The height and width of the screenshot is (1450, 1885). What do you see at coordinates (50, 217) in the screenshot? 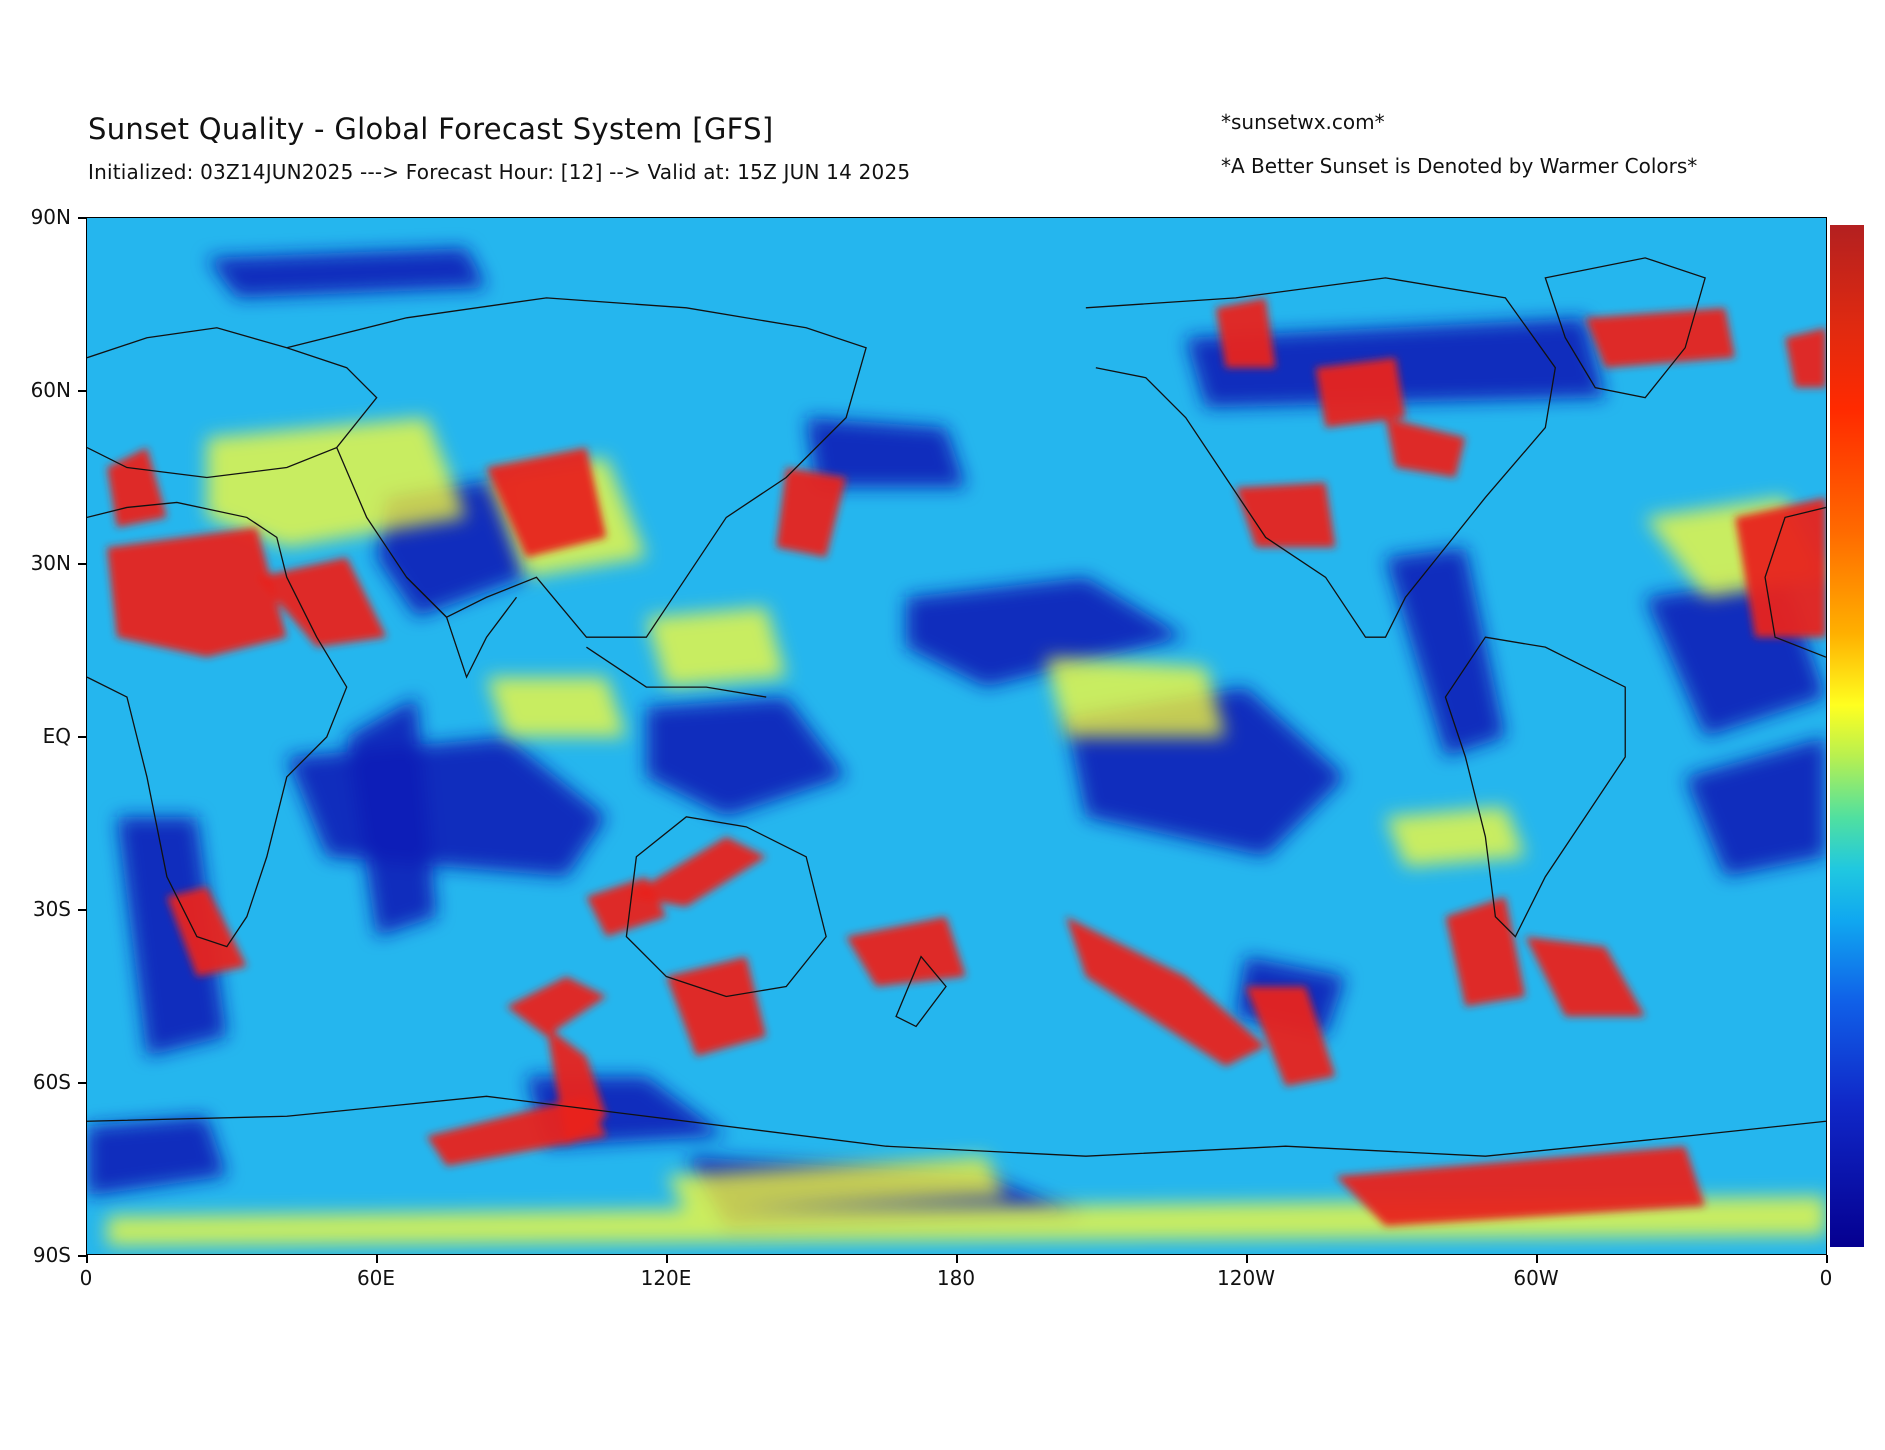
I see `lat-label-90n: 90N` at bounding box center [50, 217].